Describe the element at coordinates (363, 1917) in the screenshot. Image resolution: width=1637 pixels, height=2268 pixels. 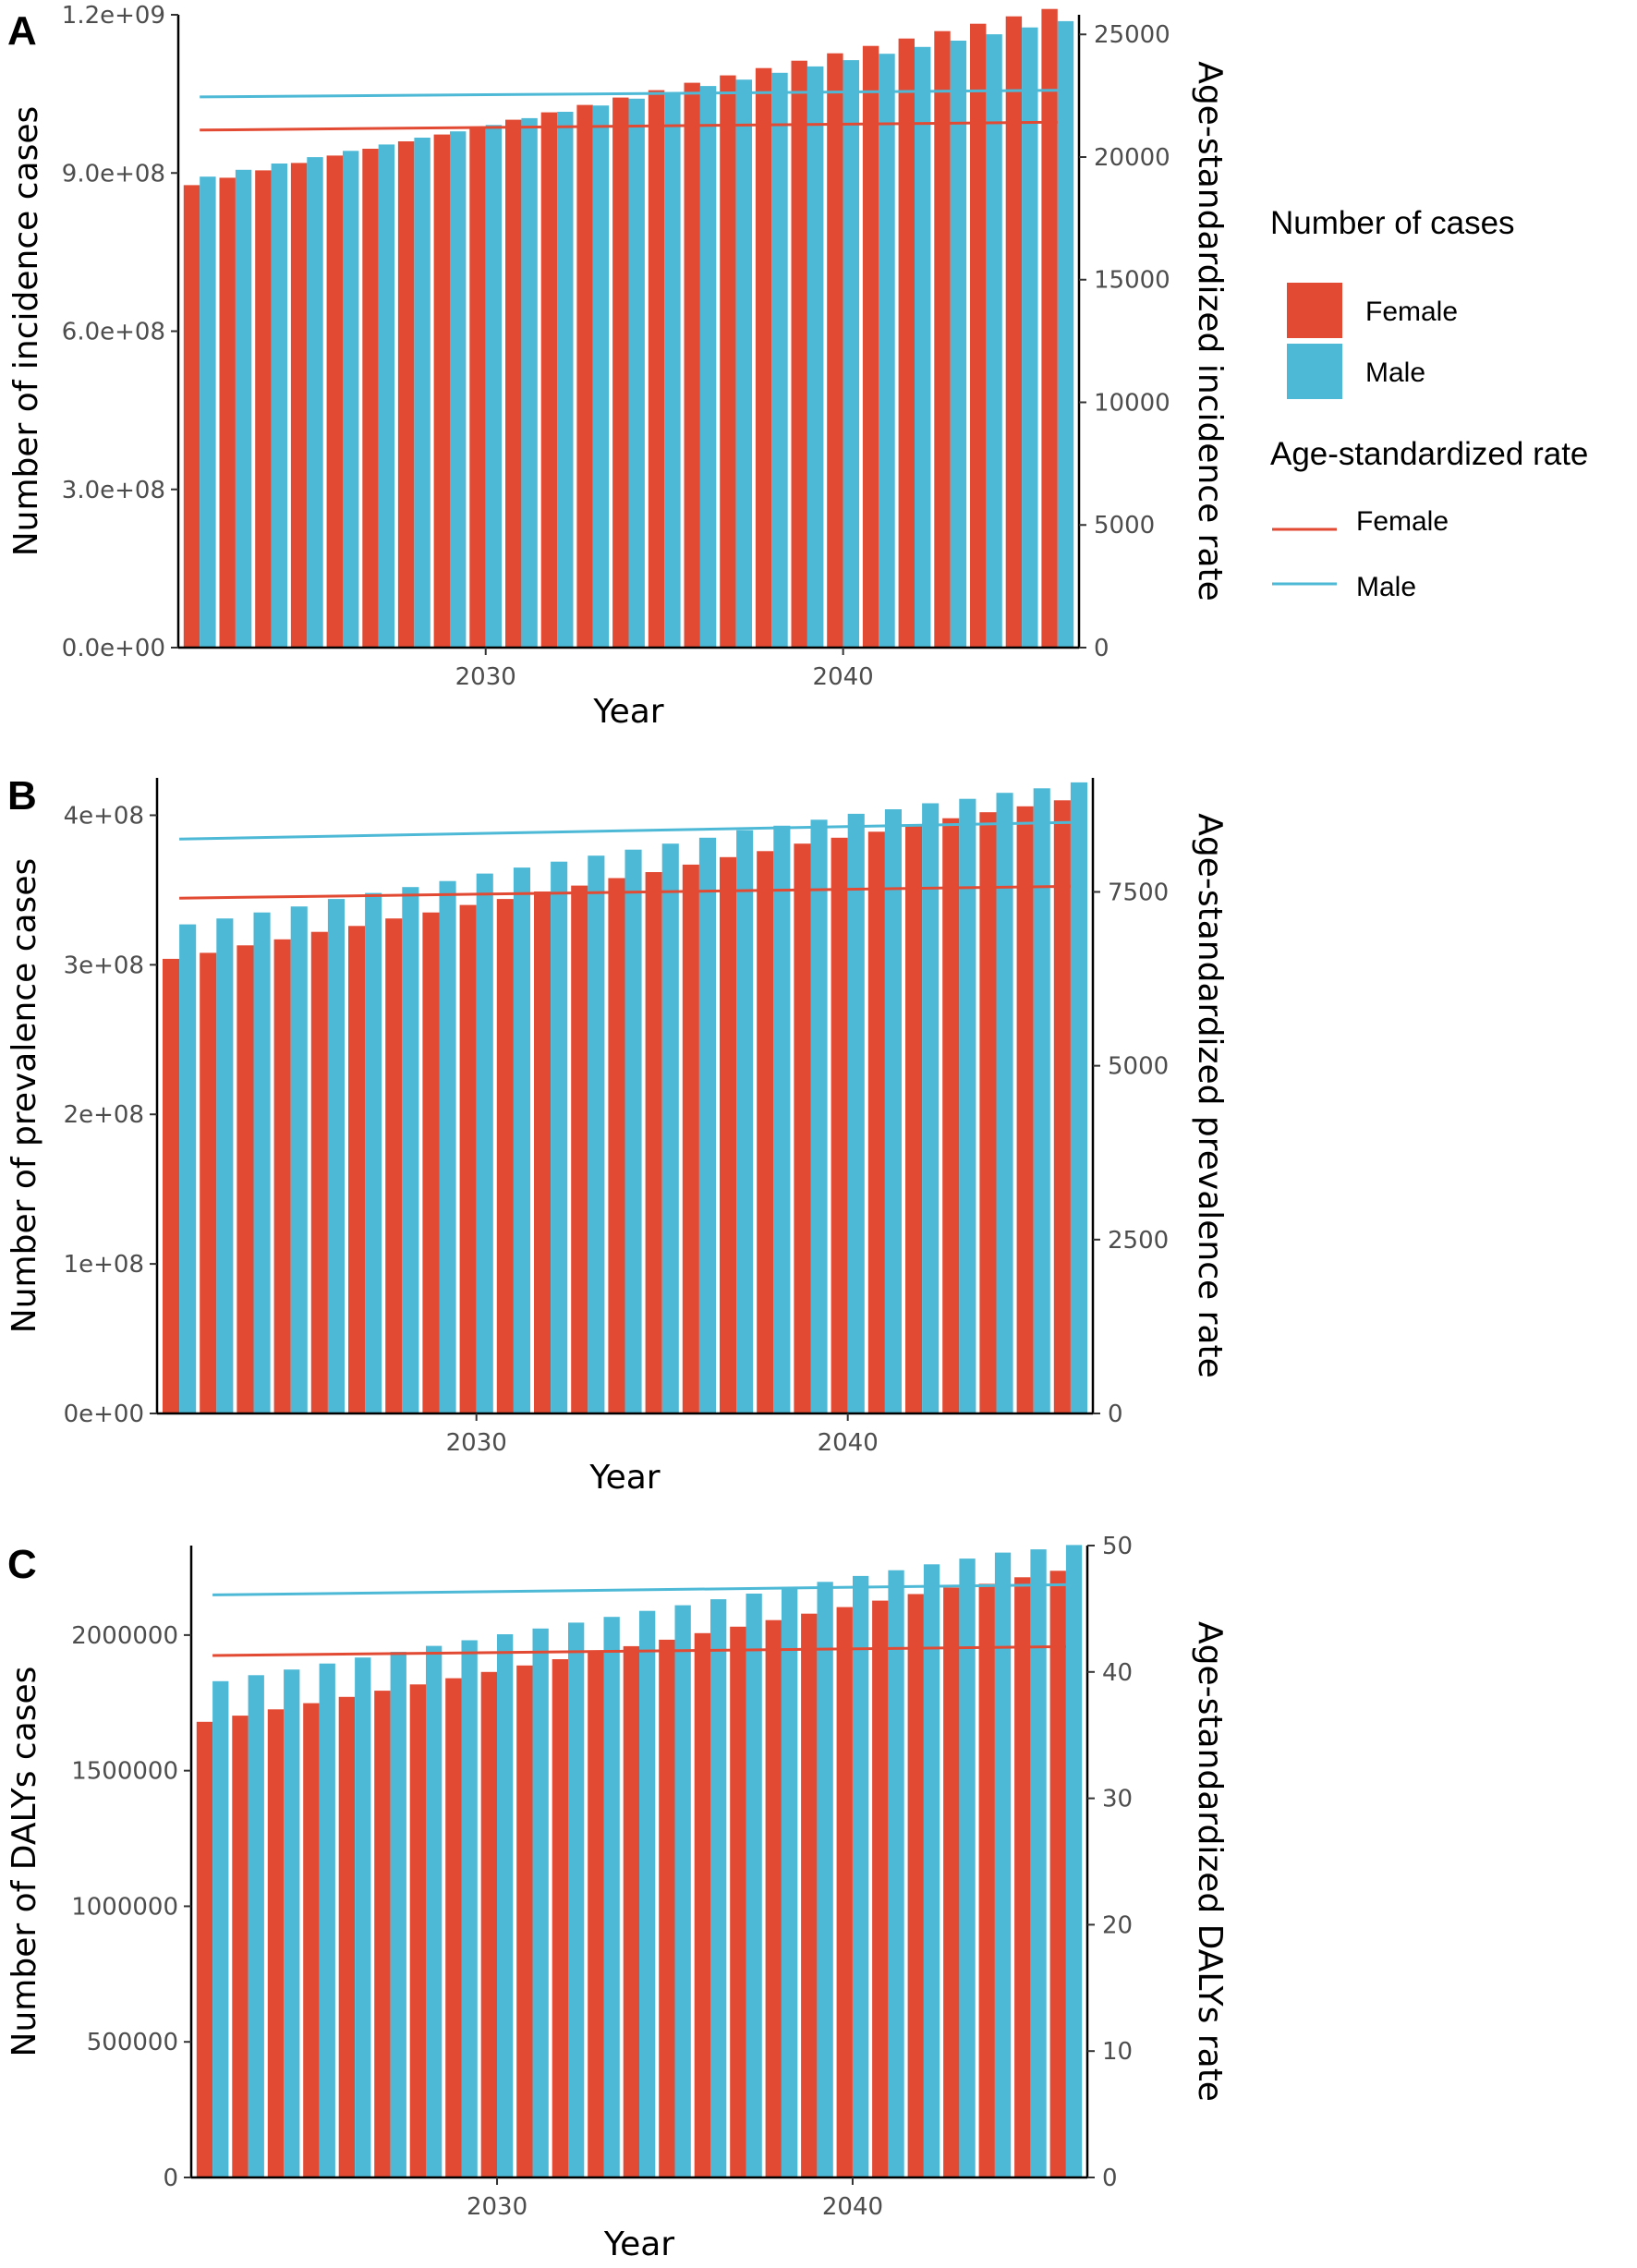
I see `bar-male-2026` at that location.